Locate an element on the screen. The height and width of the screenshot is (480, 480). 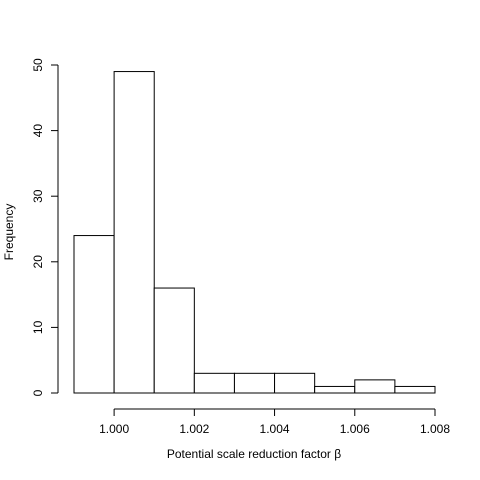
x-tick-label: 1.008 is located at coordinates (435, 429).